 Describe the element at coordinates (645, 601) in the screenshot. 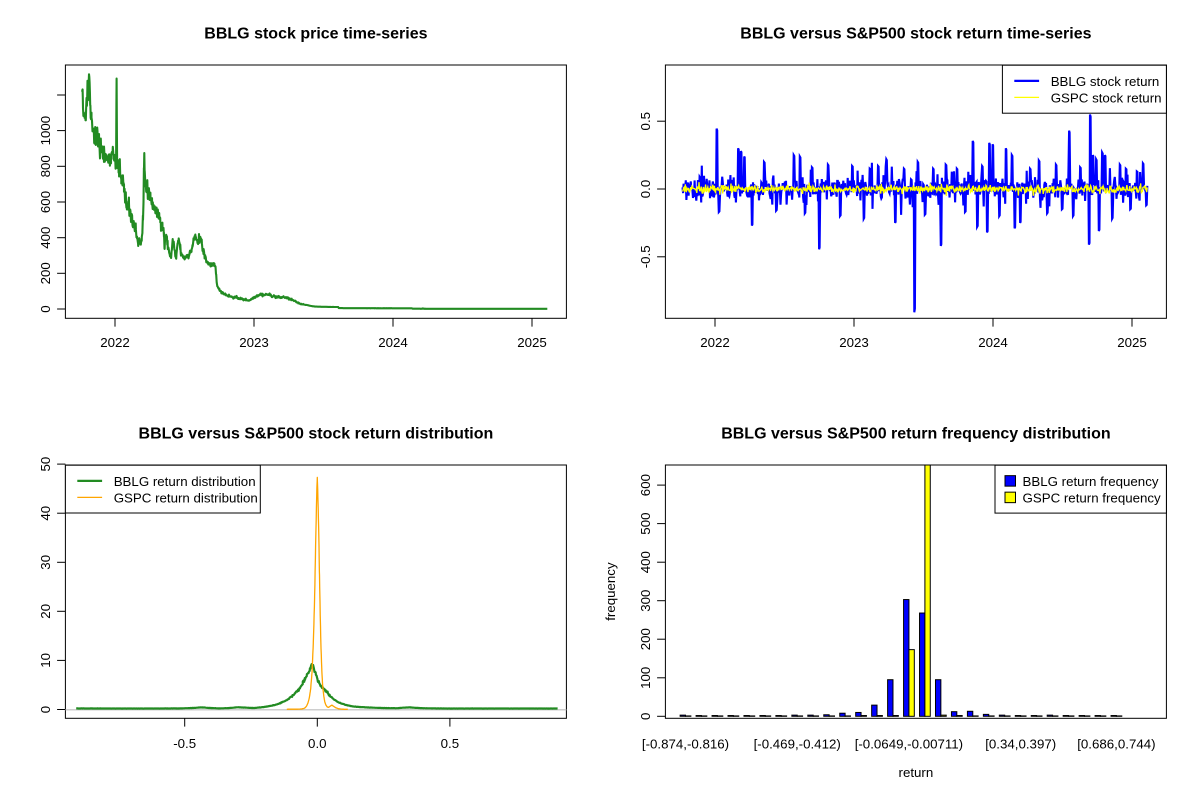

I see `svg-text: 300` at that location.